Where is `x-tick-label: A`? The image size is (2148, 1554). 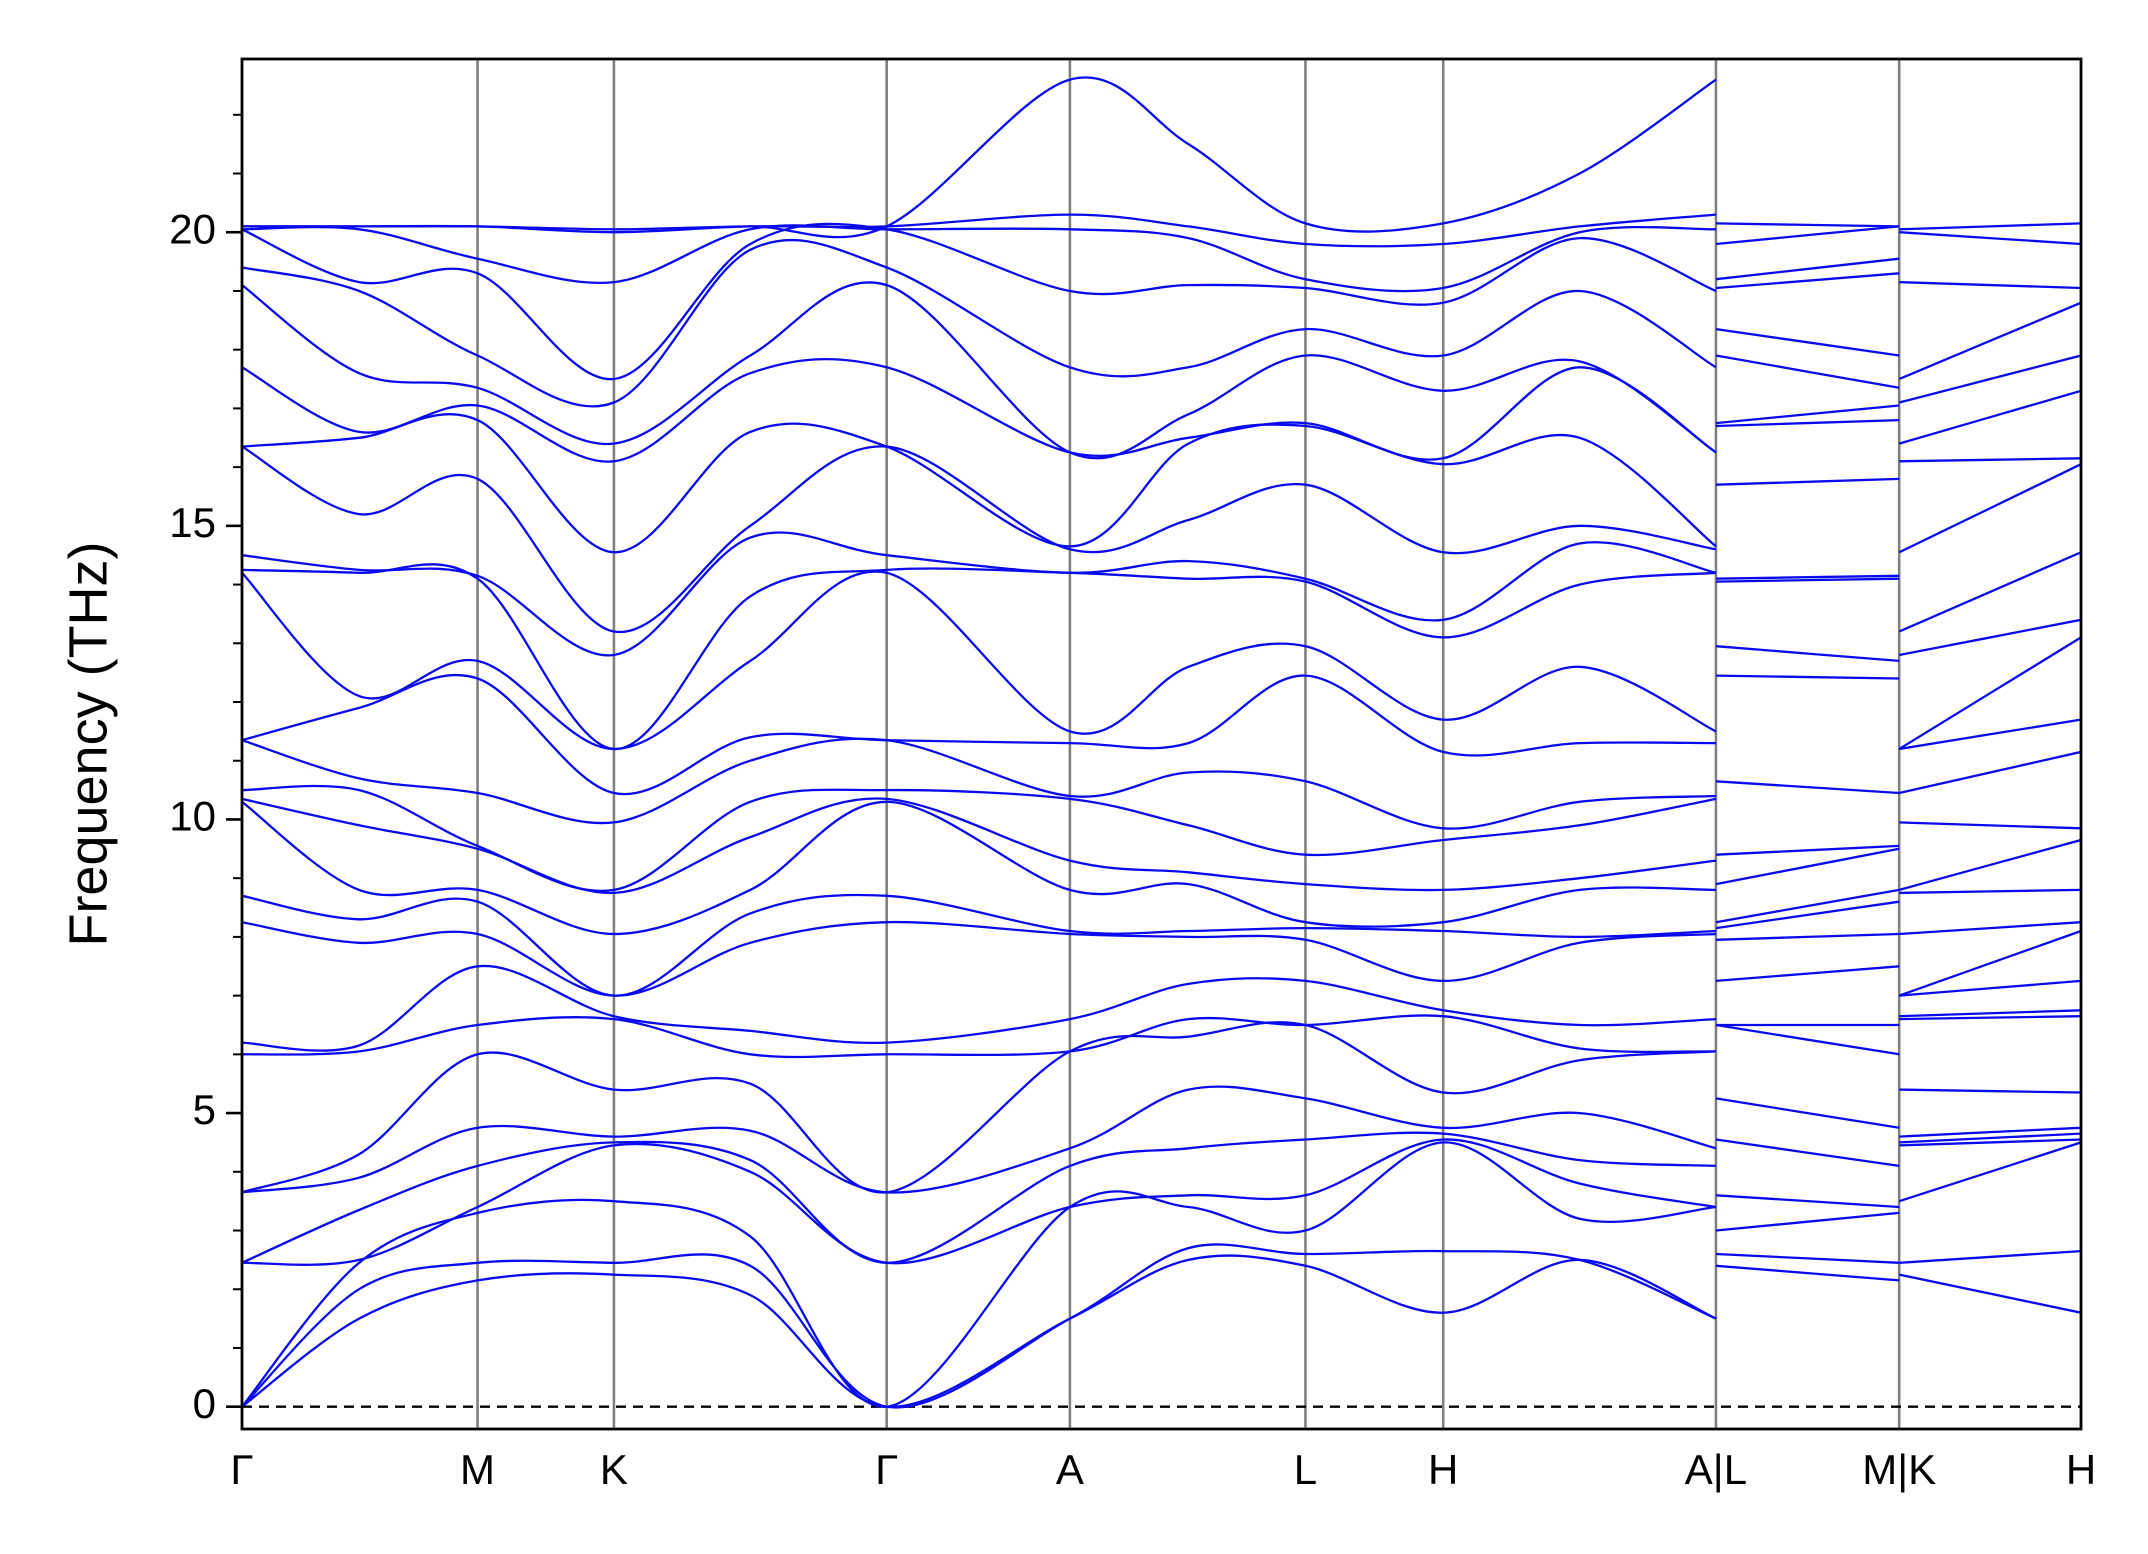
x-tick-label: A is located at coordinates (1070, 1469).